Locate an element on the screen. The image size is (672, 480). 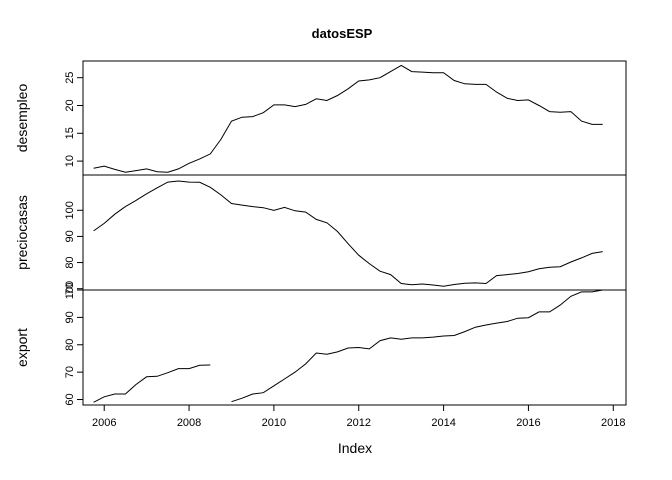
x-tick-label: 2018 is located at coordinates (613, 423).